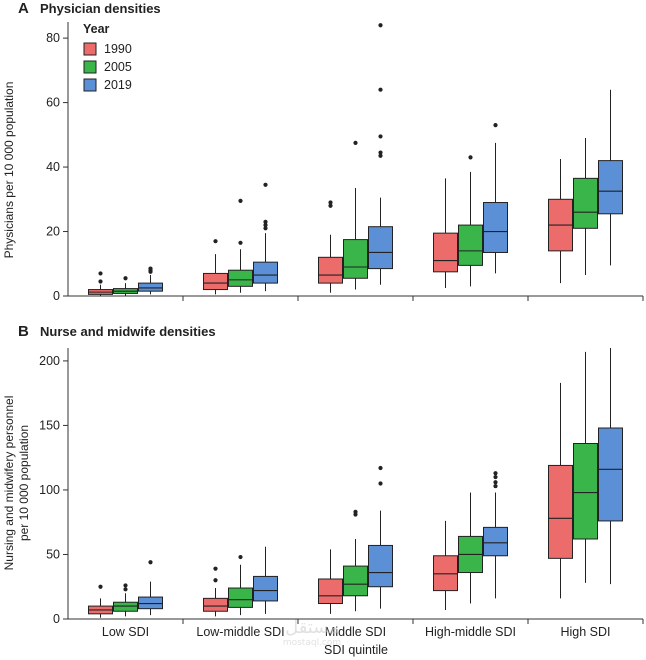 The image size is (646, 660). What do you see at coordinates (9, 170) in the screenshot?
I see `panel-a-y-axis-title: Physicians per 10 000 population` at bounding box center [9, 170].